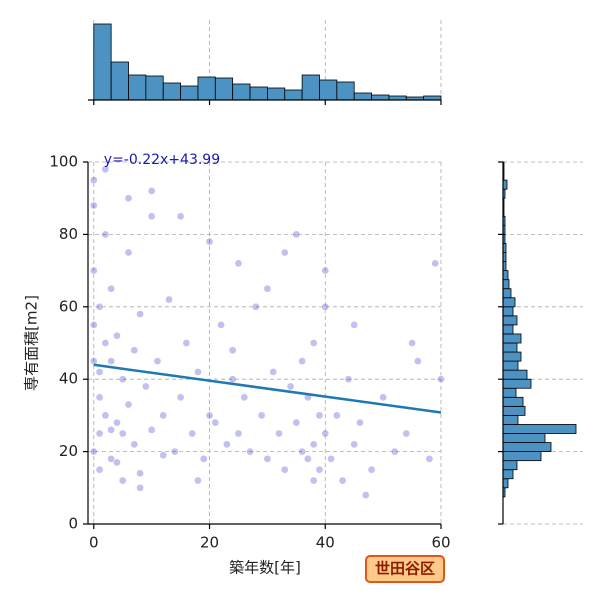 Image resolution: width=600 pixels, height=604 pixels. What do you see at coordinates (63, 162) in the screenshot?
I see `y-tick-label: 100` at bounding box center [63, 162].